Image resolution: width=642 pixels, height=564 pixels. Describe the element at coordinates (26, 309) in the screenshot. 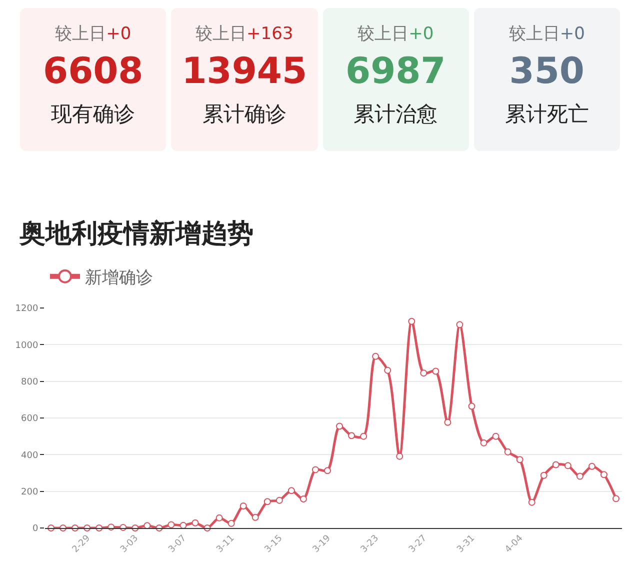

I see `y-tick-label: 1200` at that location.